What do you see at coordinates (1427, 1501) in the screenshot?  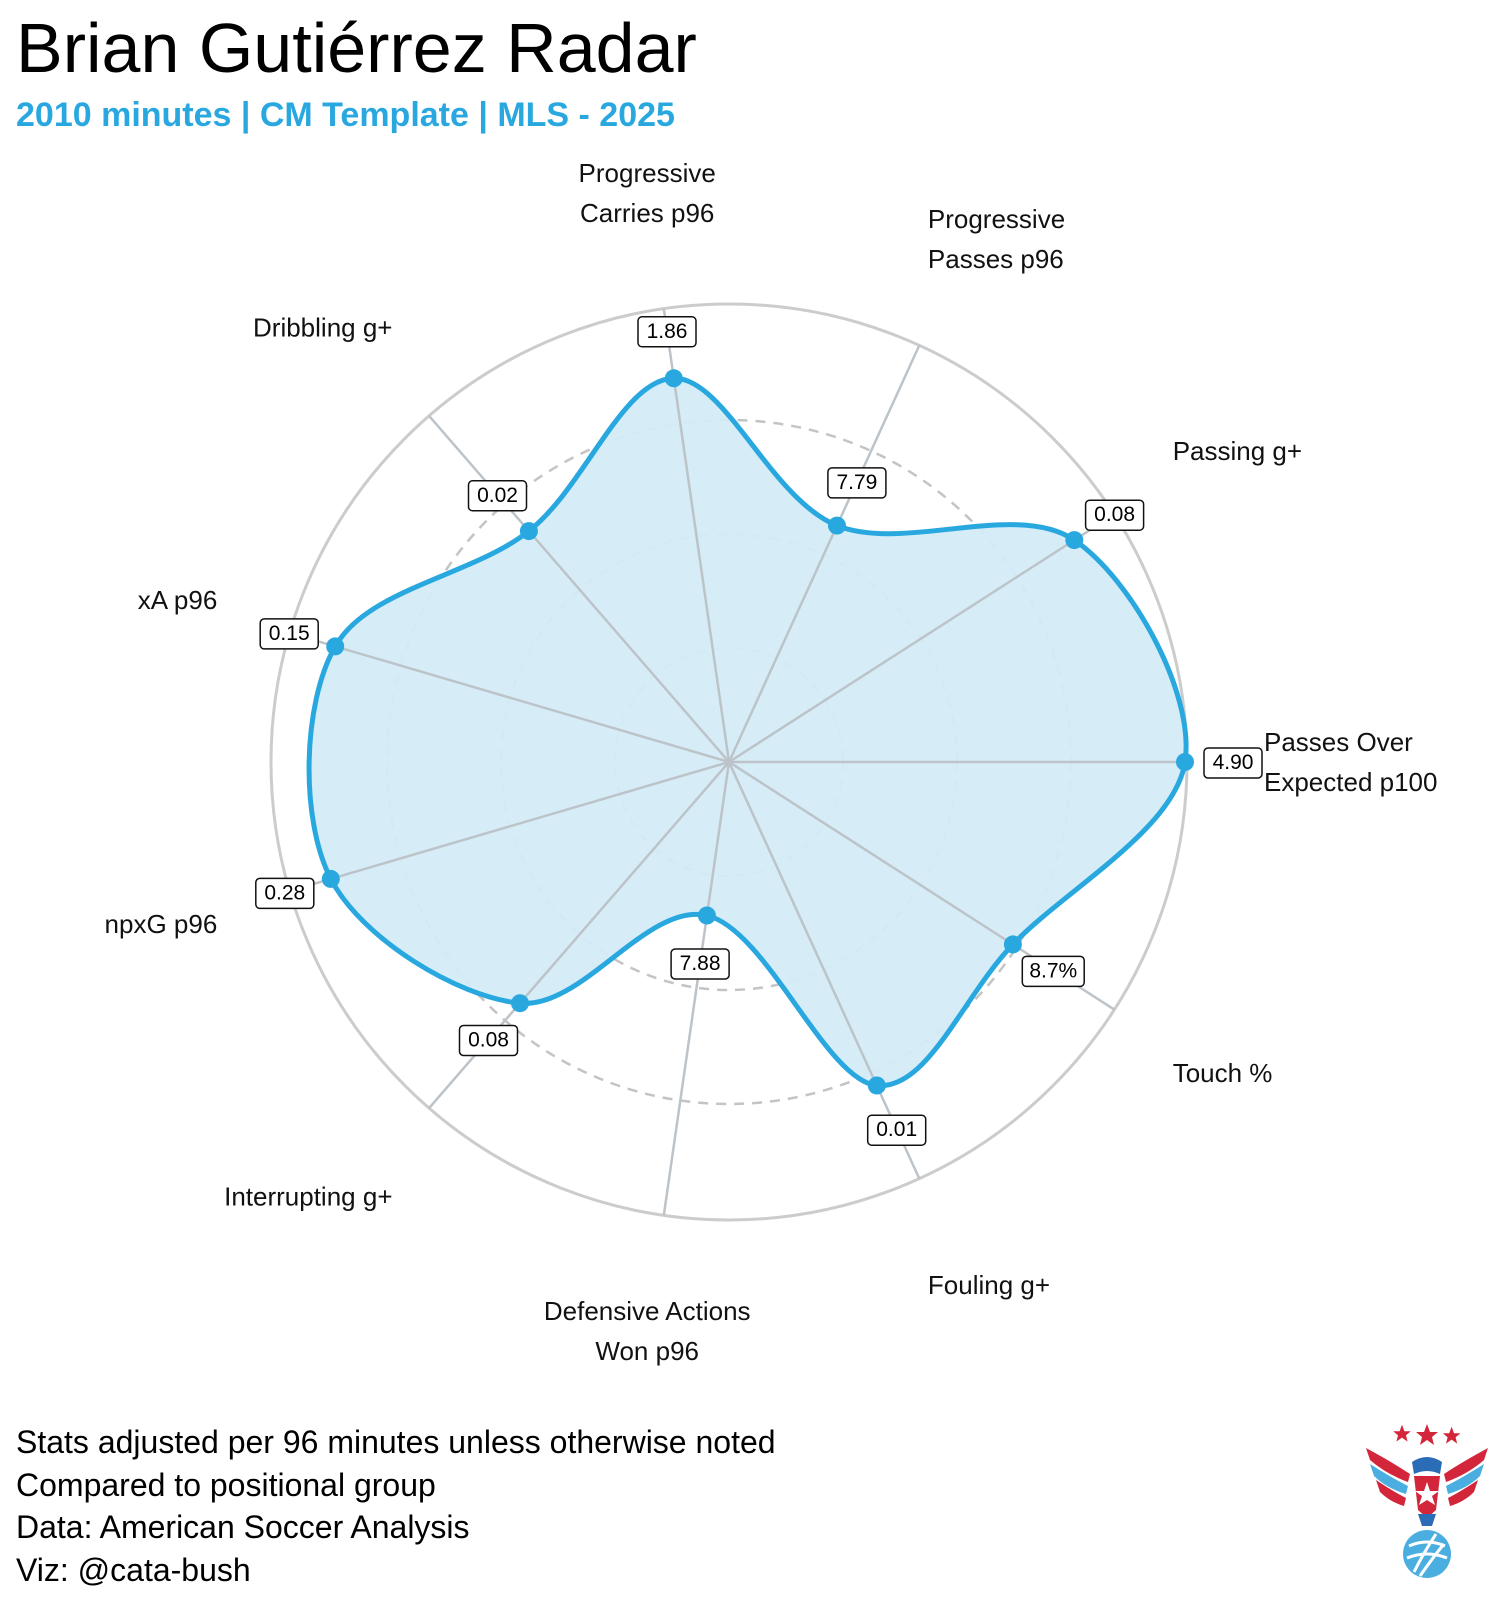 I see `eagle-soccer-ball-logo-icon` at bounding box center [1427, 1501].